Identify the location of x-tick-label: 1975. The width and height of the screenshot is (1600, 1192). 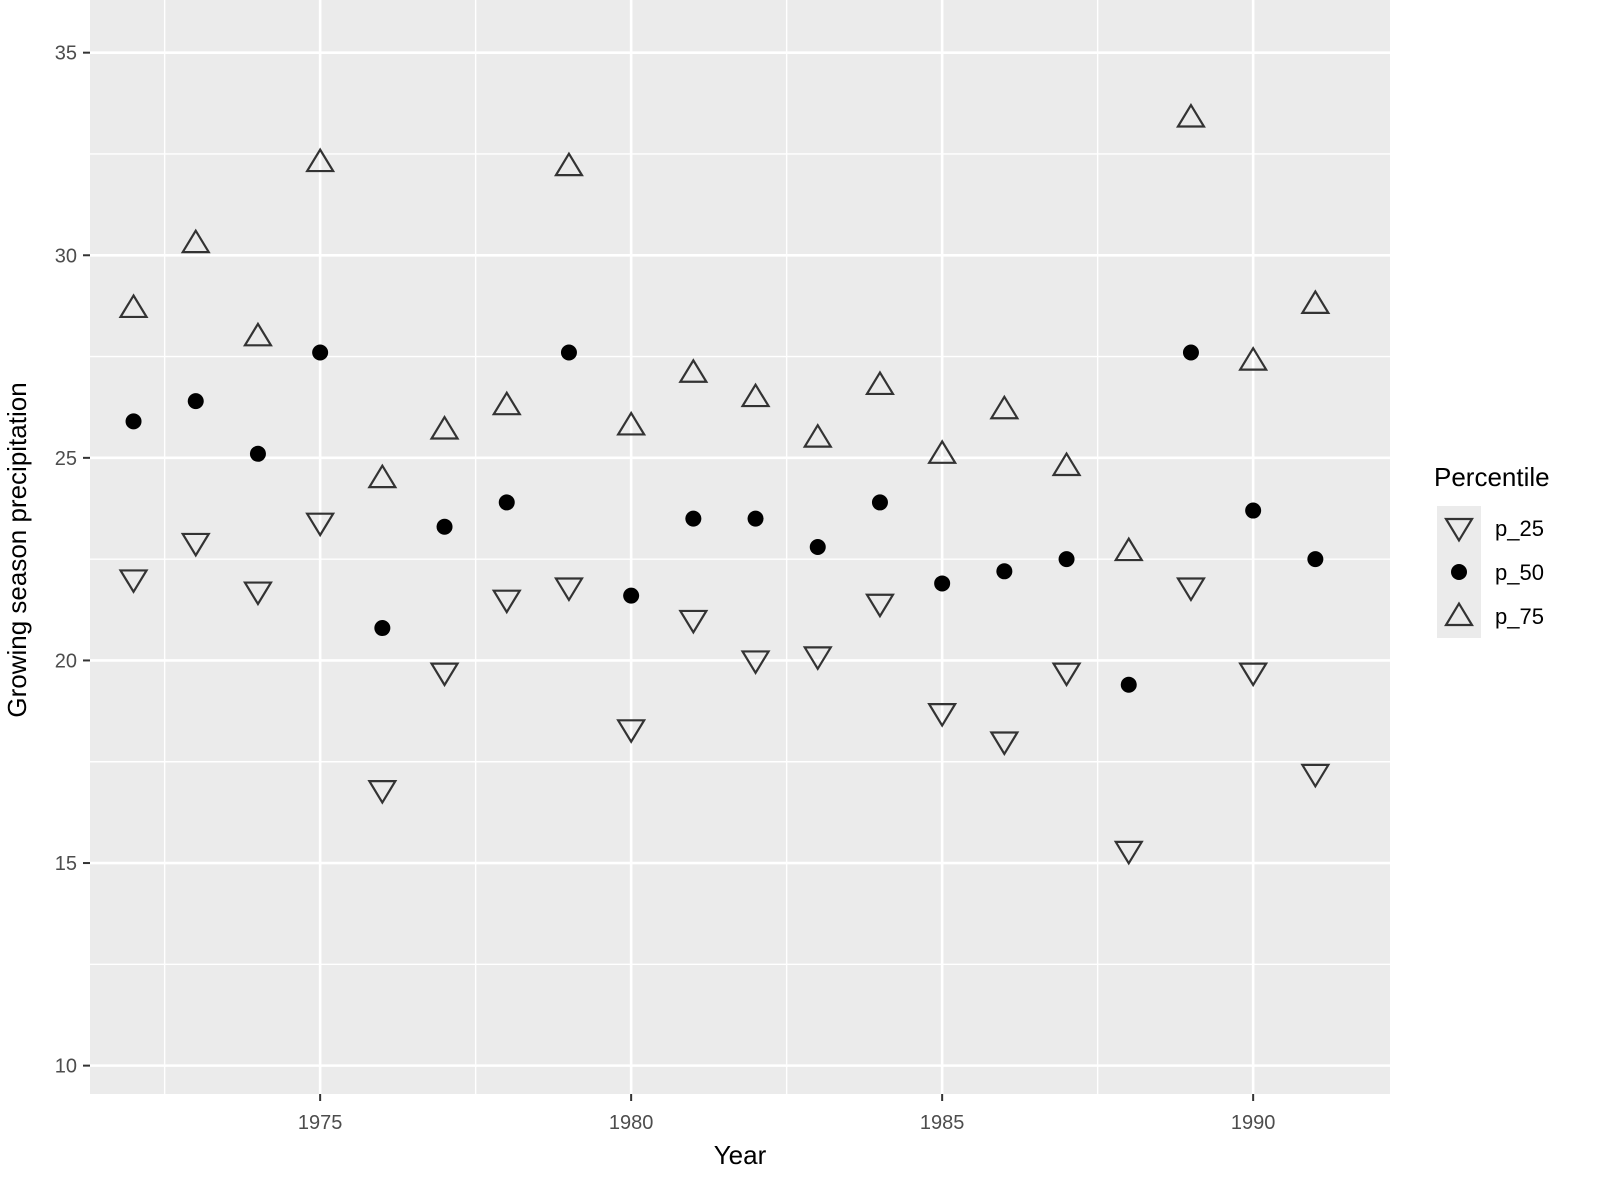
(320, 1123).